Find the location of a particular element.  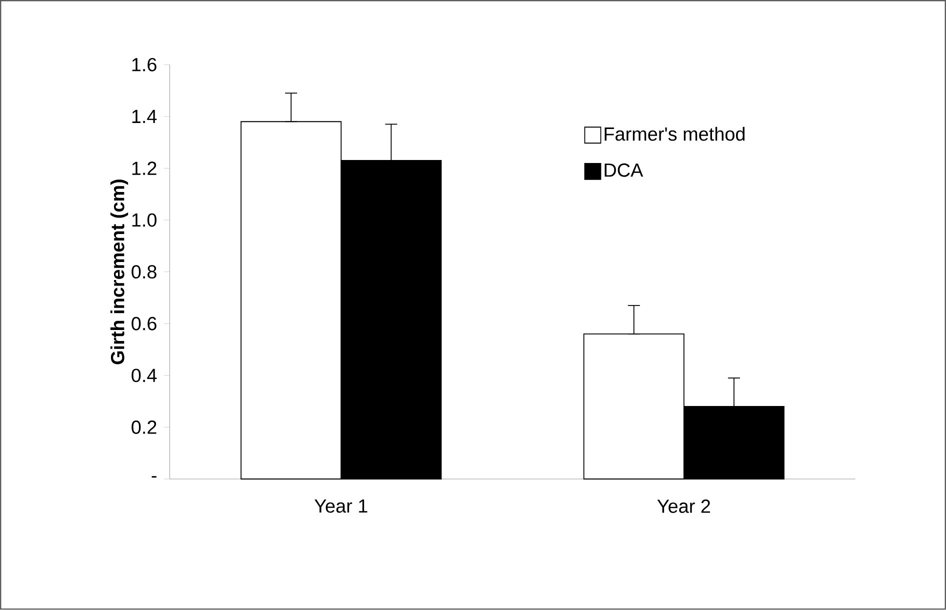

y-tick-label: 1.4 is located at coordinates (144, 117).